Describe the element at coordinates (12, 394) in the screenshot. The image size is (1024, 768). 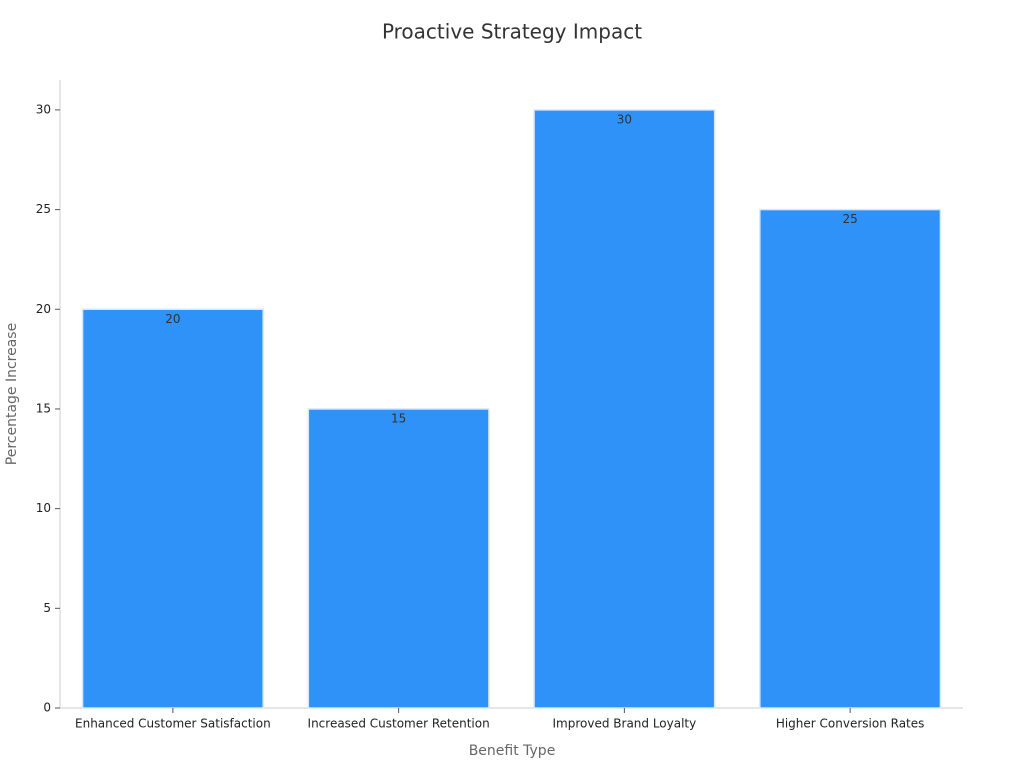
I see `y-axis-label: Percentage Increase` at that location.